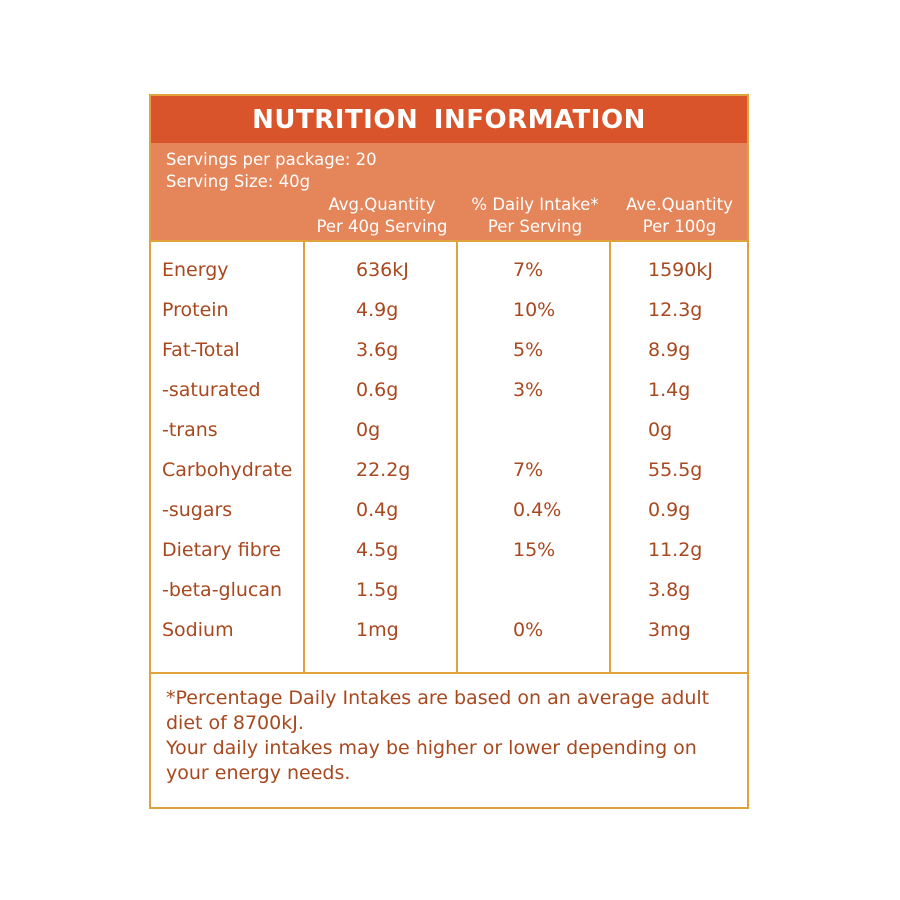  Describe the element at coordinates (449, 550) in the screenshot. I see `table-row: Dietary fibre 4.5g 15% 11.2g` at that location.